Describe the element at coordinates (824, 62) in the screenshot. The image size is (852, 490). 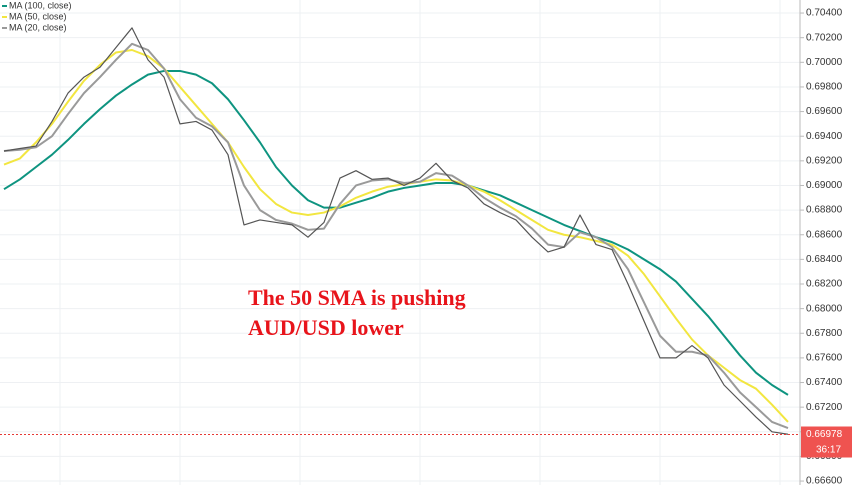
I see `y-tick-label: 0.70000` at that location.